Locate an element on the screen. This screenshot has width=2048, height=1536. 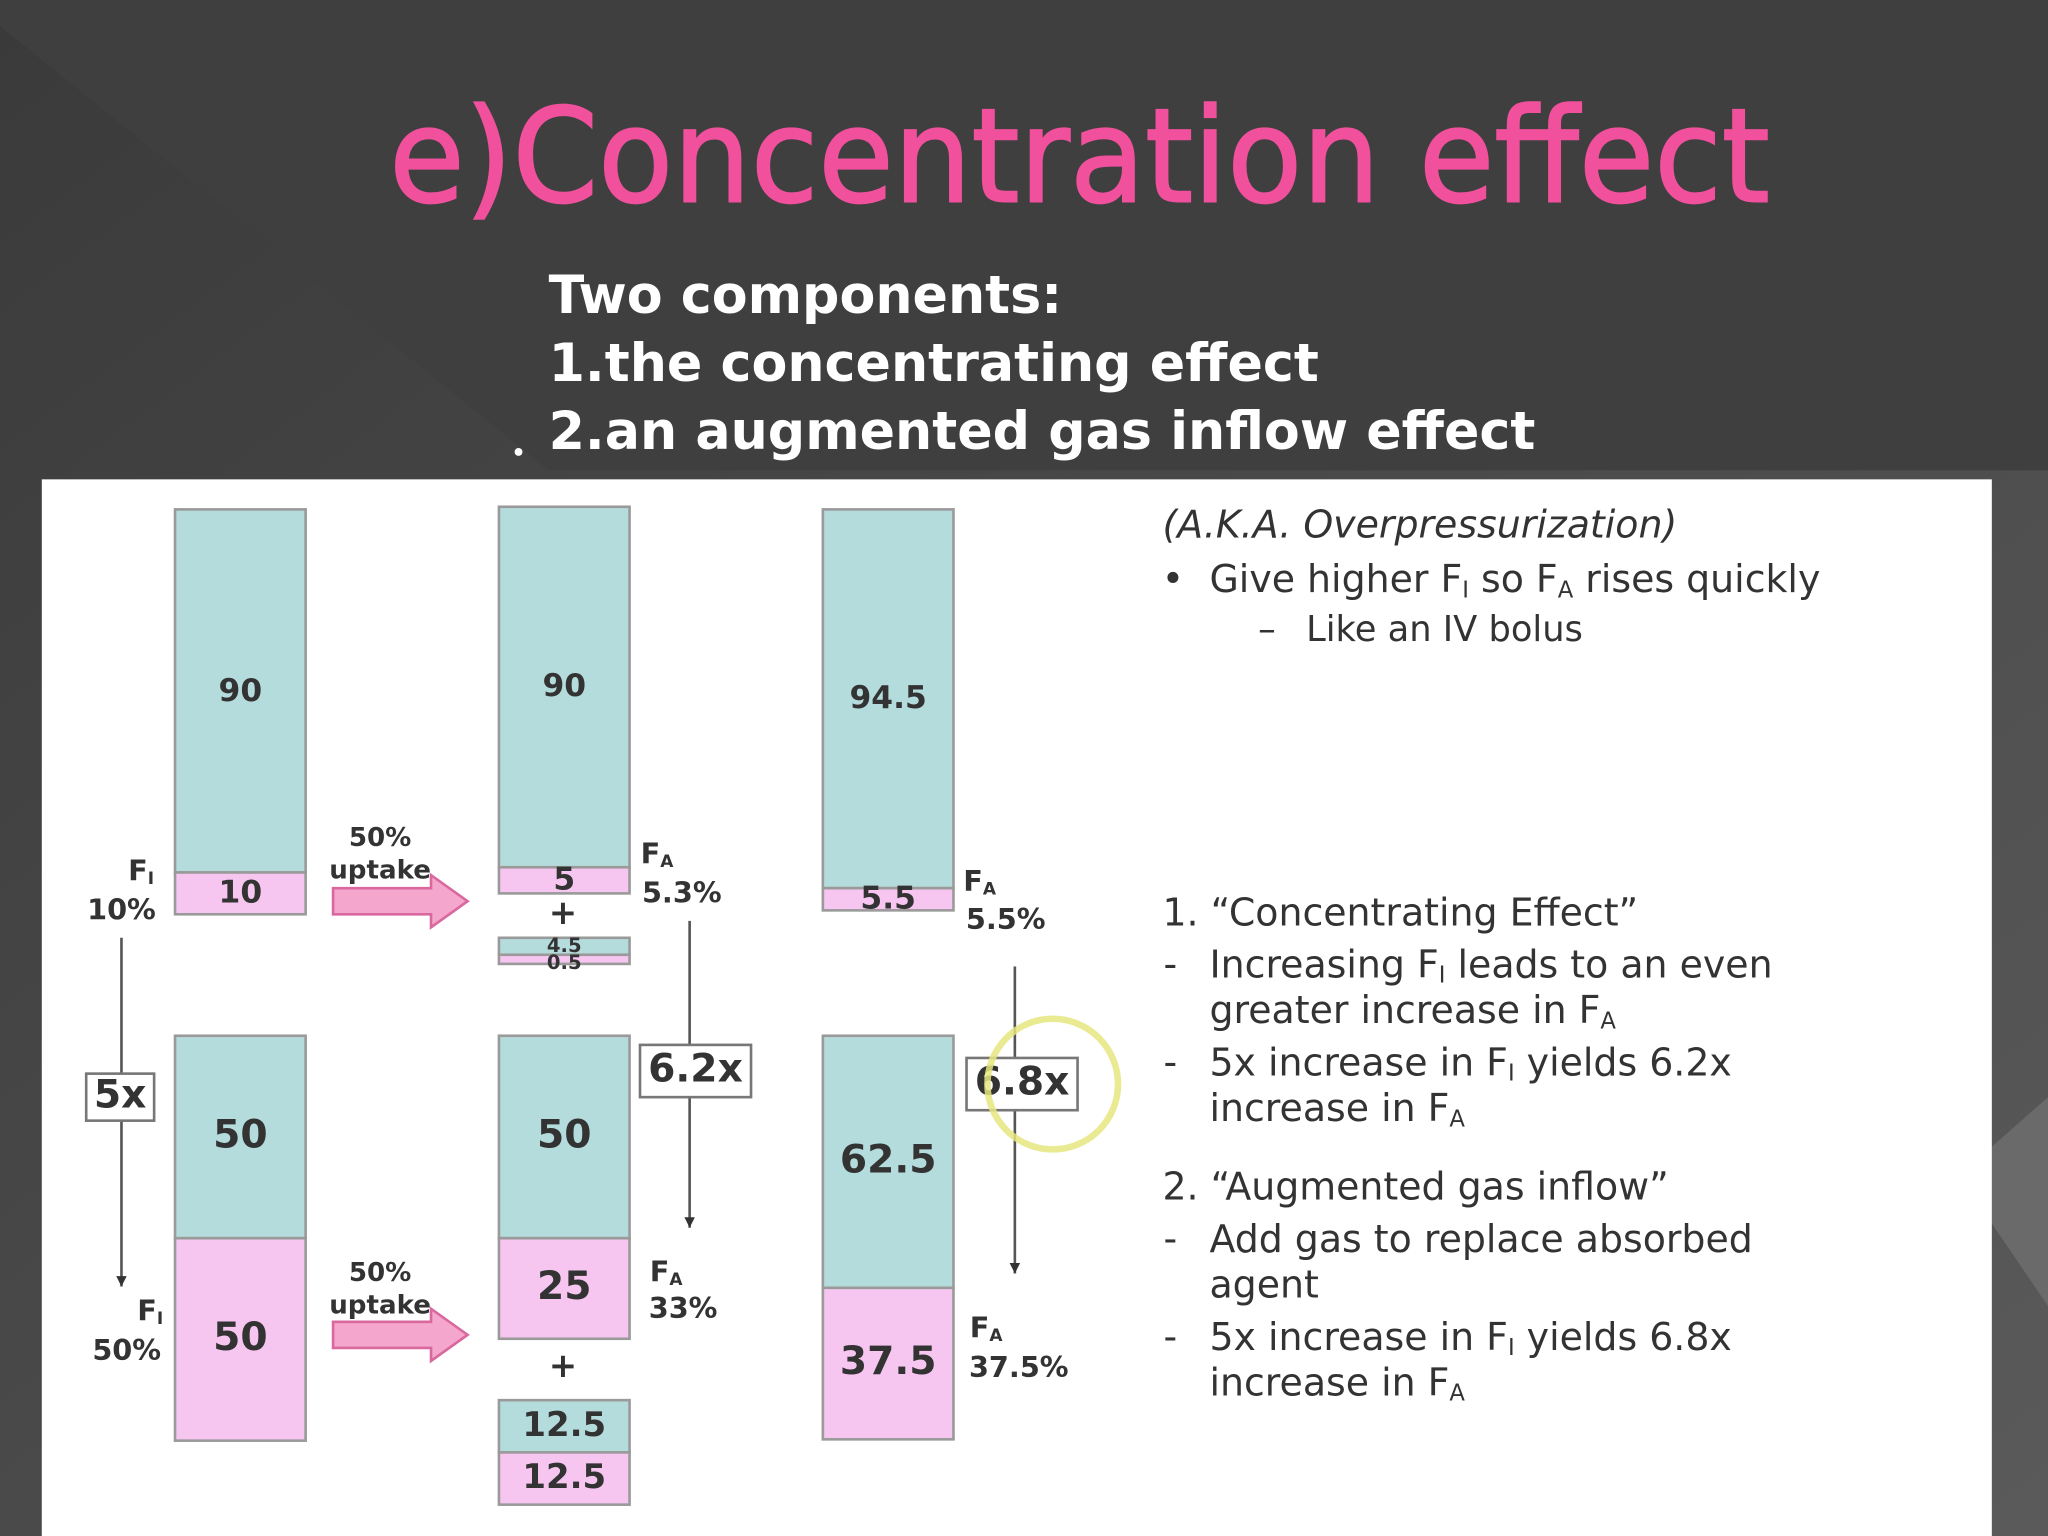
segment-value: 5 is located at coordinates (564, 879).